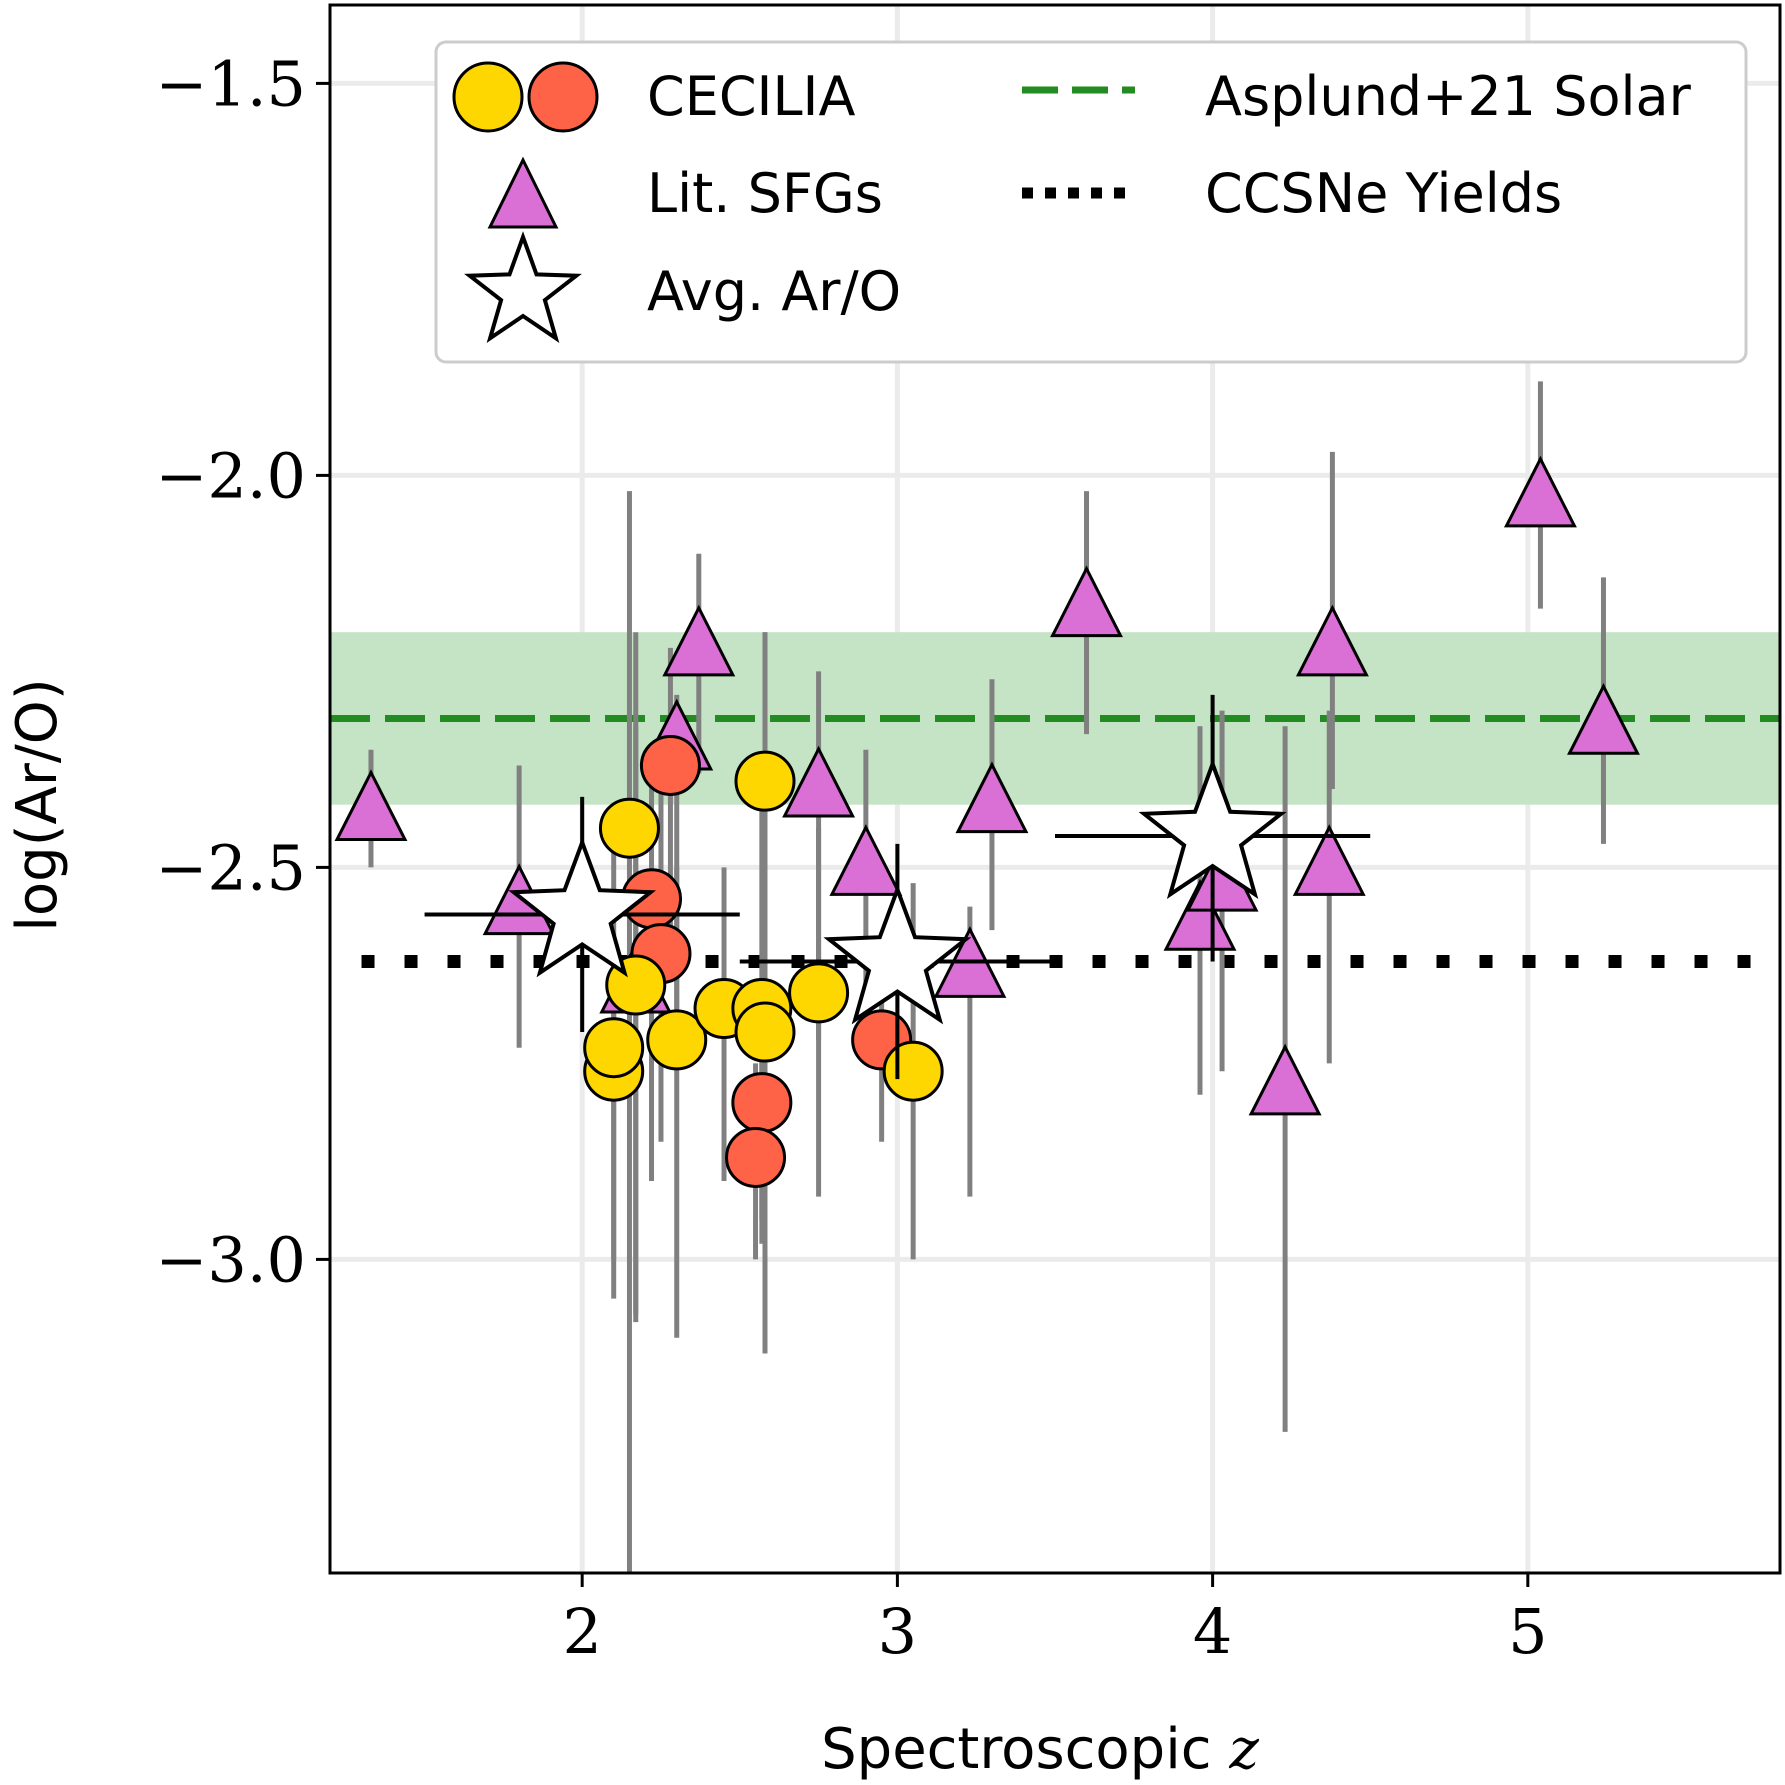 Image resolution: width=1785 pixels, height=1785 pixels. I want to click on legend-ccsne-label: CCSNe Yields, so click(1383, 193).